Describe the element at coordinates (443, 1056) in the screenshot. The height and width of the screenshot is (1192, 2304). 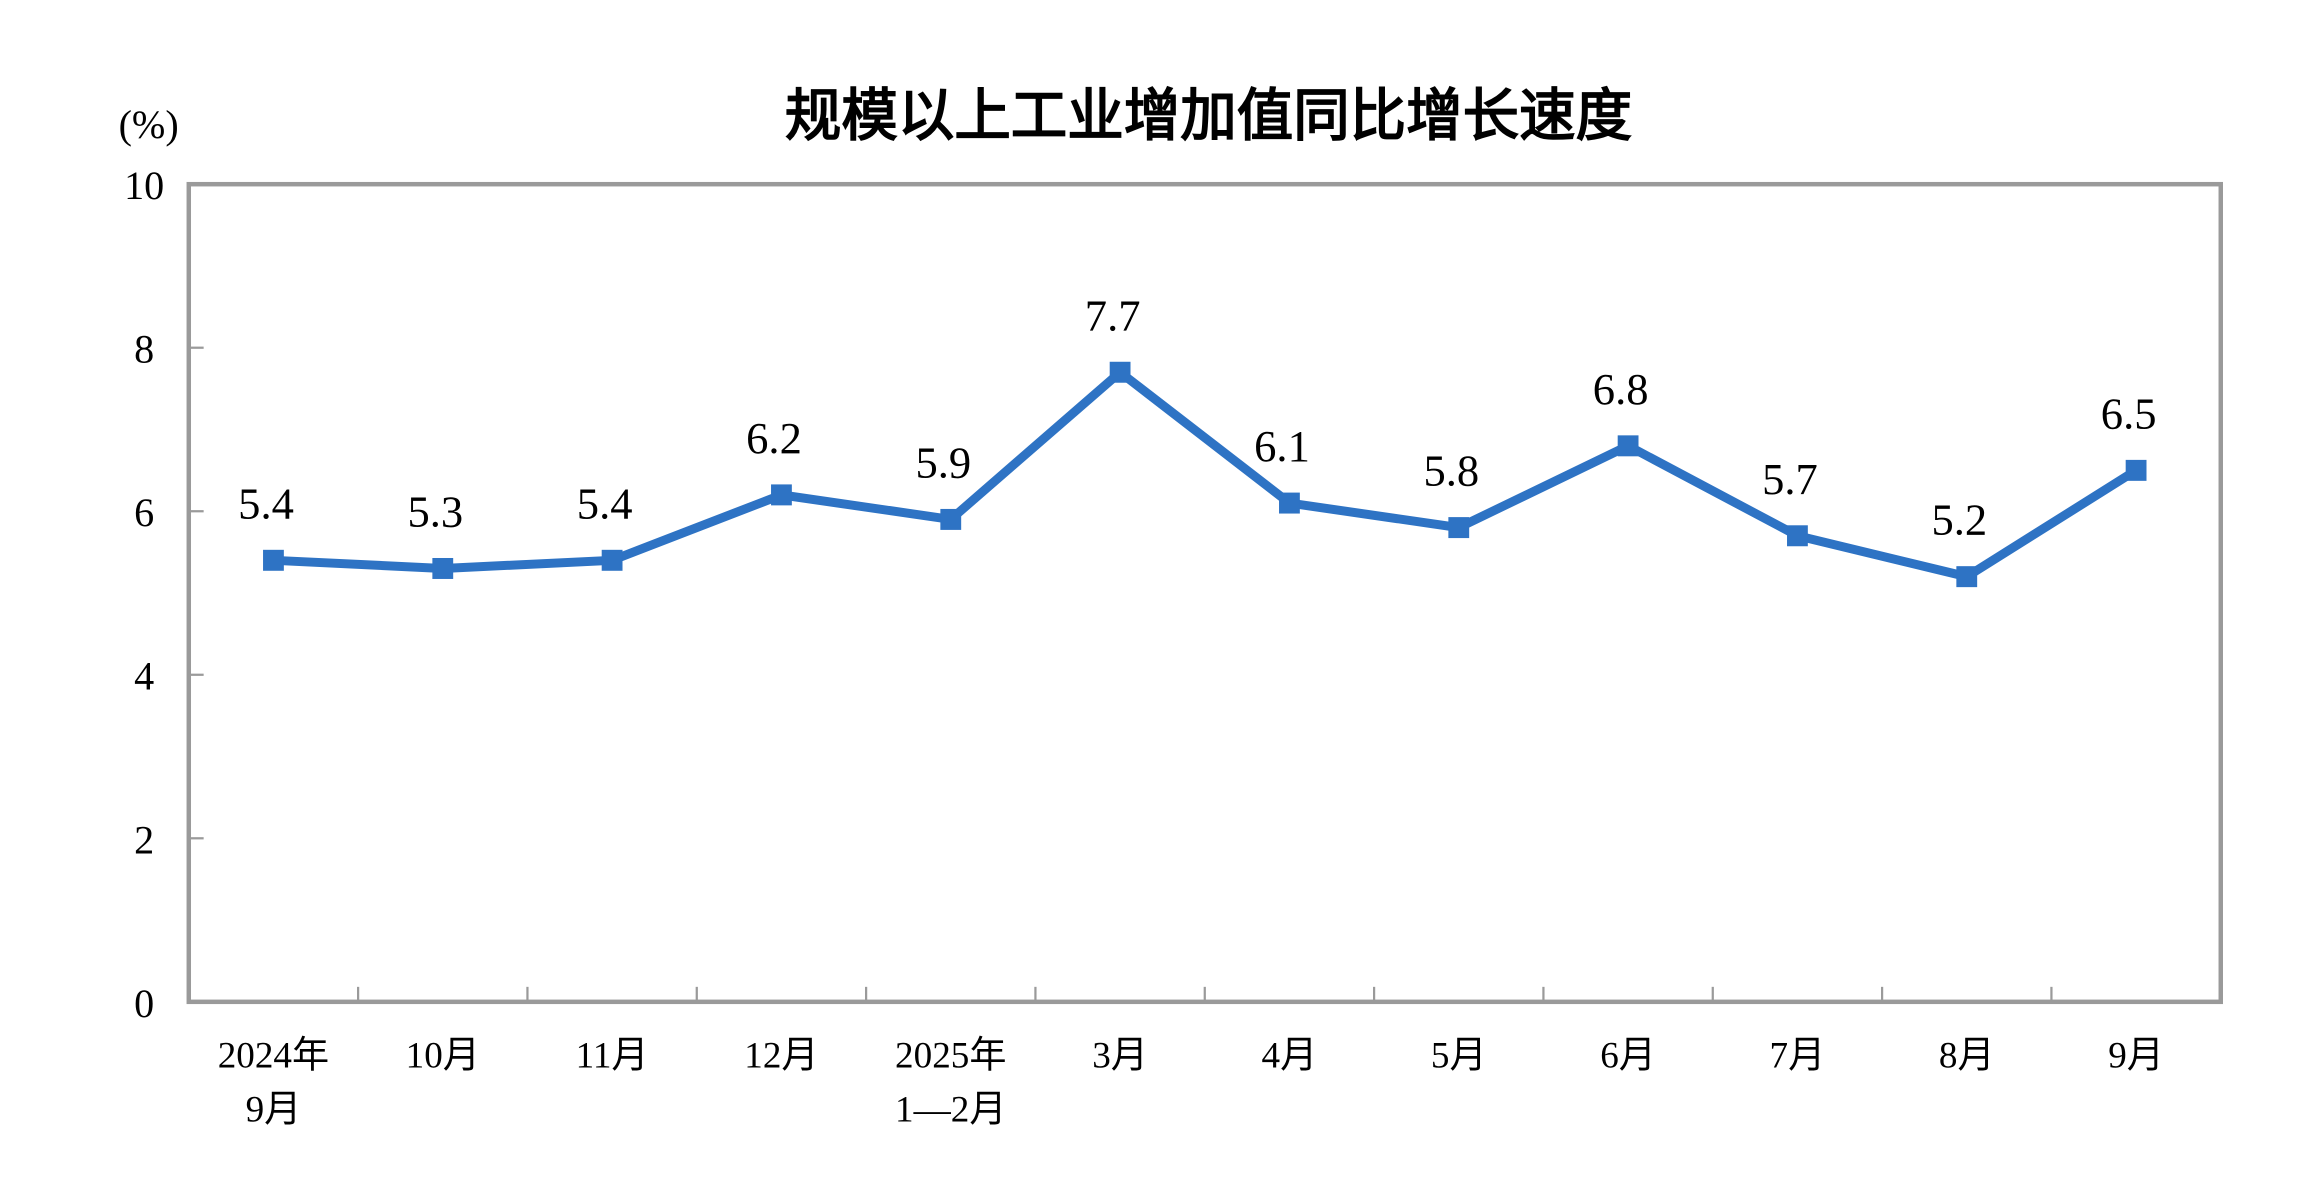
I see `x-tick-label: 10月` at that location.